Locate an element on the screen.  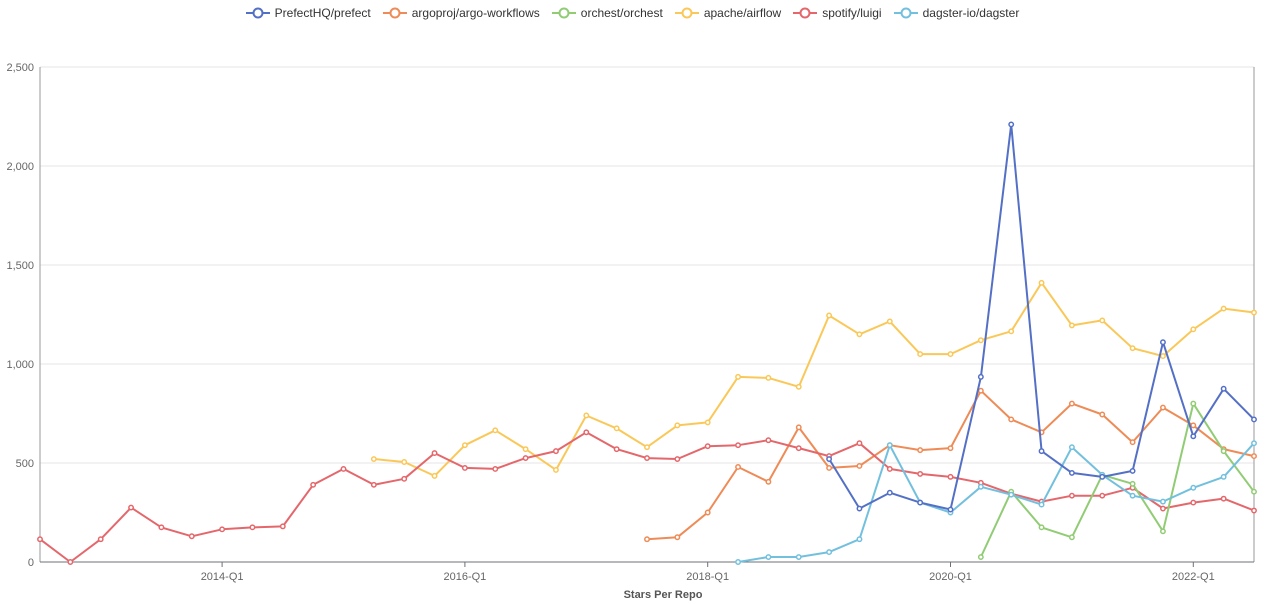
y-tick-label: 2,000 is located at coordinates (20, 167).